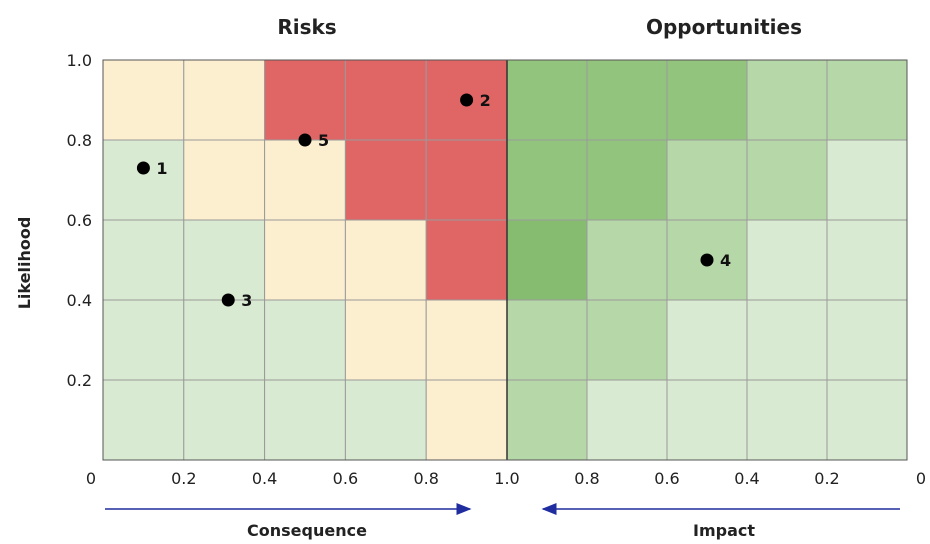 This screenshot has width=930, height=544. What do you see at coordinates (385, 420) in the screenshot?
I see `cell-p0-r4-c3` at bounding box center [385, 420].